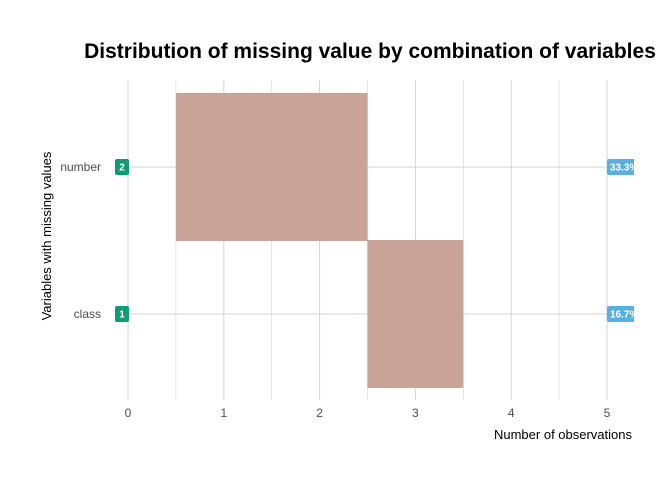  What do you see at coordinates (87, 314) in the screenshot?
I see `y-tick-label-class: class` at bounding box center [87, 314].